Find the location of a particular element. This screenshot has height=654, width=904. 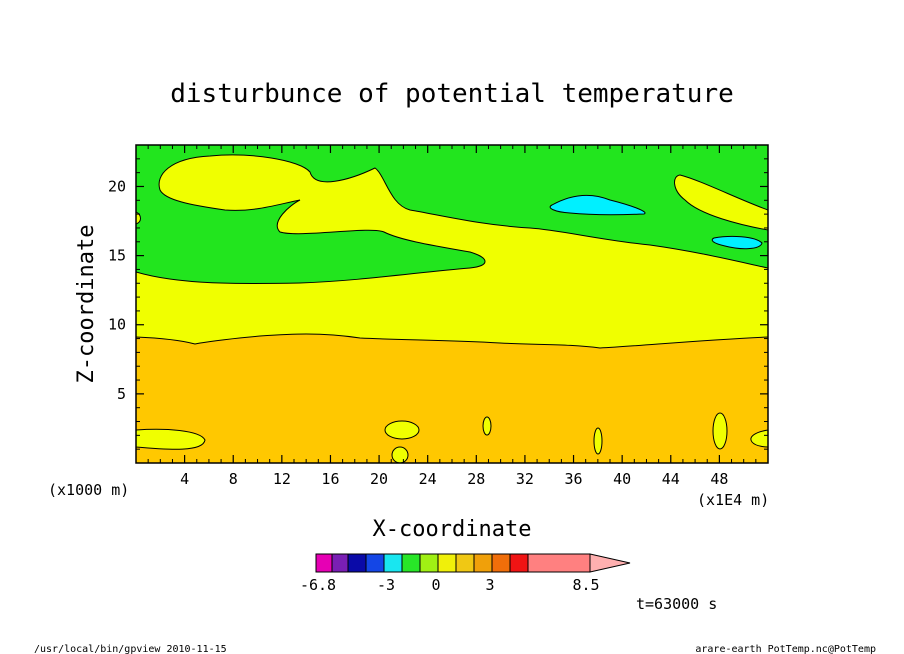

x-tick-label: 24 is located at coordinates (428, 479).